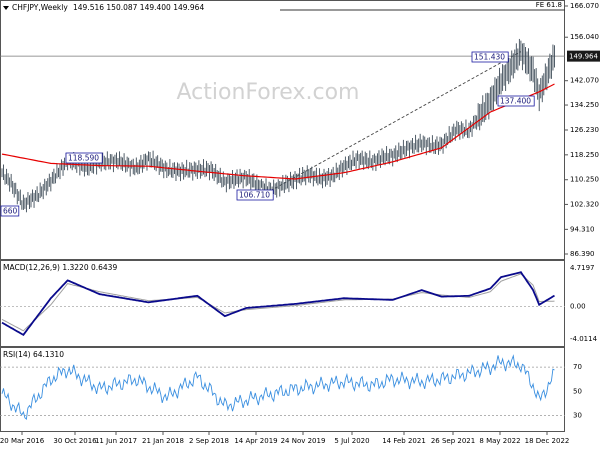 The image size is (600, 454). Describe the element at coordinates (209, 441) in the screenshot. I see `x-tick-label: 2 Sep 2018` at that location.